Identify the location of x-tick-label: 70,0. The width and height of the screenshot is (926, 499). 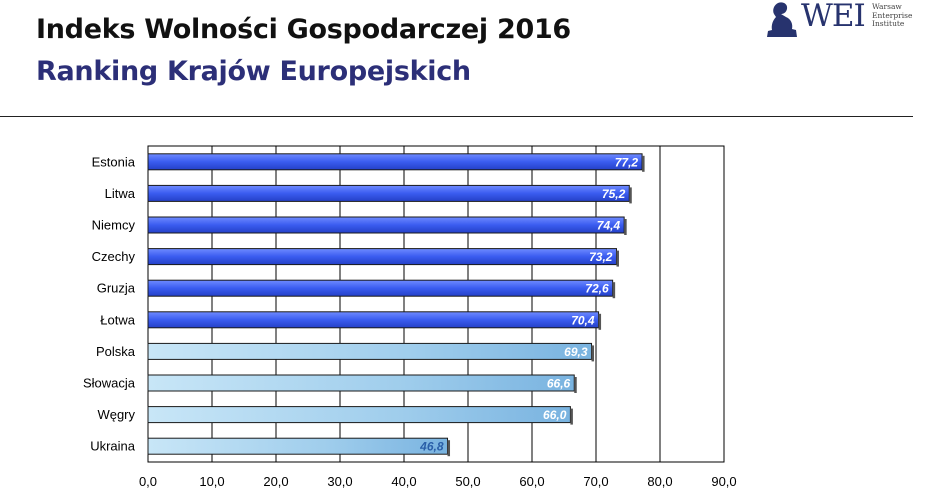
(595, 481).